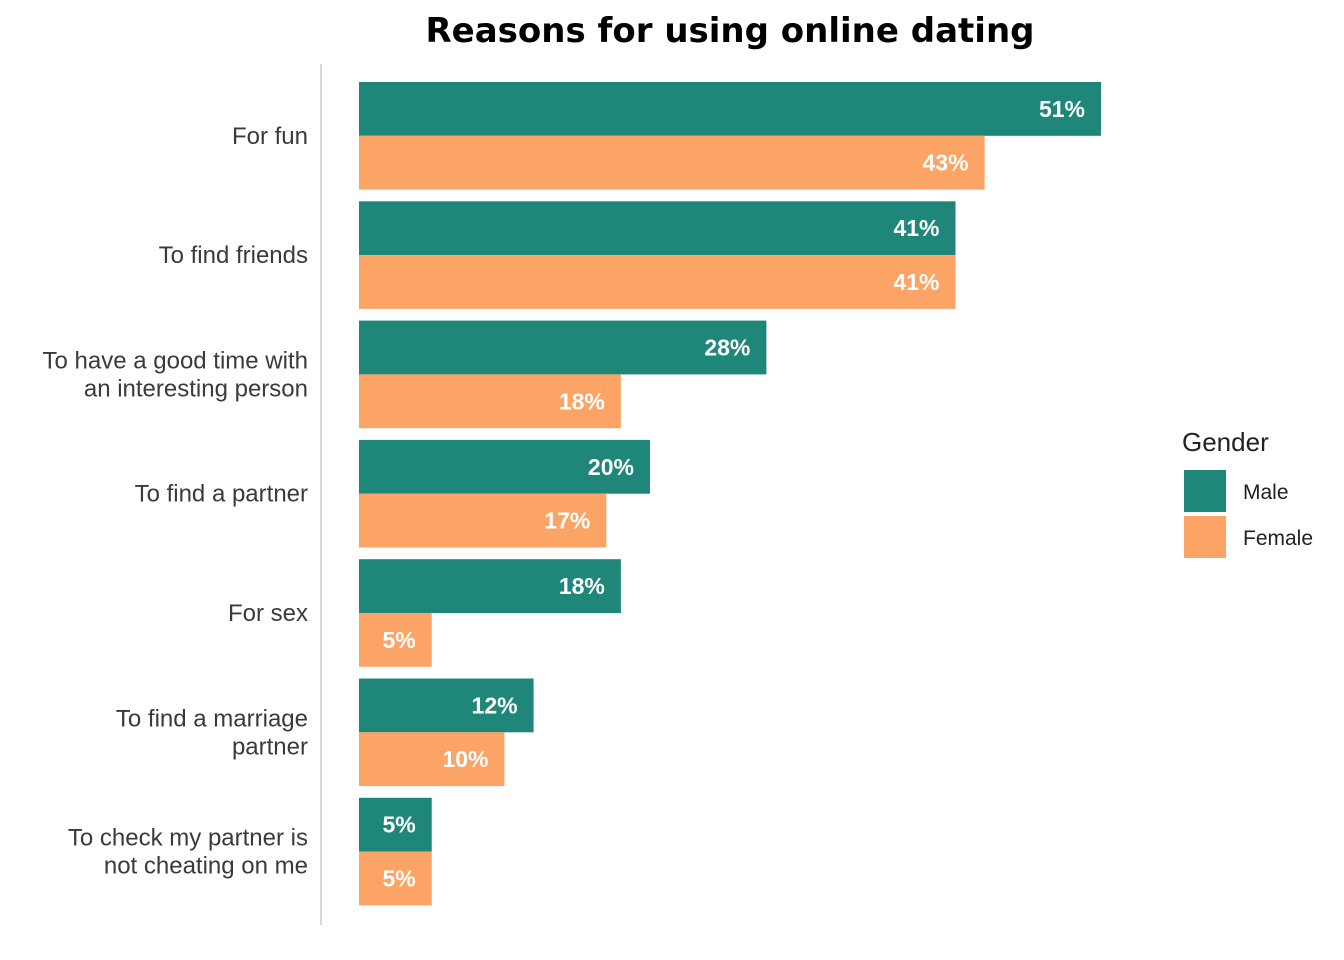  What do you see at coordinates (268, 613) in the screenshot?
I see `category-label: For sex` at bounding box center [268, 613].